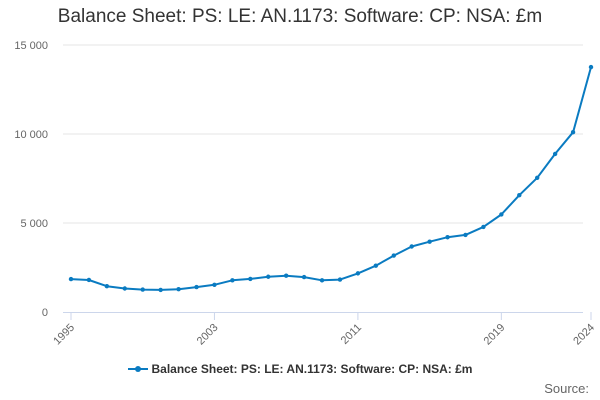  Describe the element at coordinates (34, 224) in the screenshot. I see `y-tick-label: 5 000` at that location.